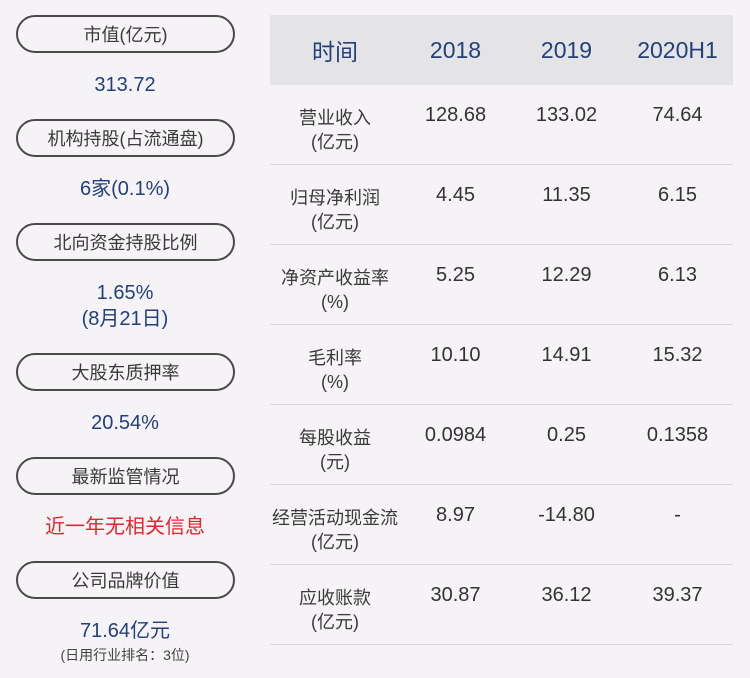  What do you see at coordinates (501, 605) in the screenshot?
I see `table-row: 应收账款 (亿元) 30.87 36.12 39.37` at bounding box center [501, 605].